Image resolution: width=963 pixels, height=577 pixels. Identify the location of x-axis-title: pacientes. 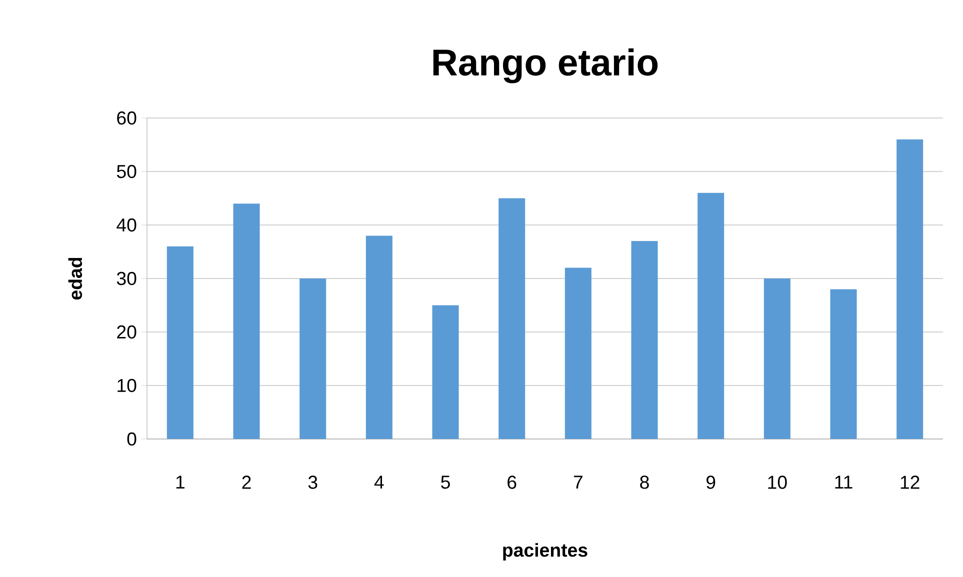
(545, 551).